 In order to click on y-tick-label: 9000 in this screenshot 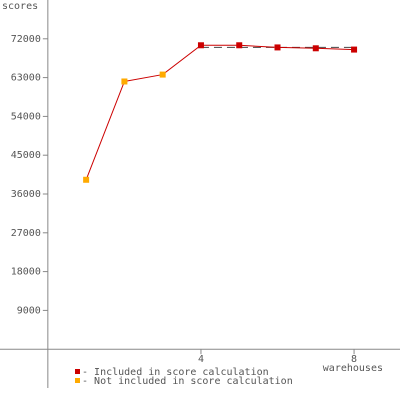, I will do `click(29, 310)`.